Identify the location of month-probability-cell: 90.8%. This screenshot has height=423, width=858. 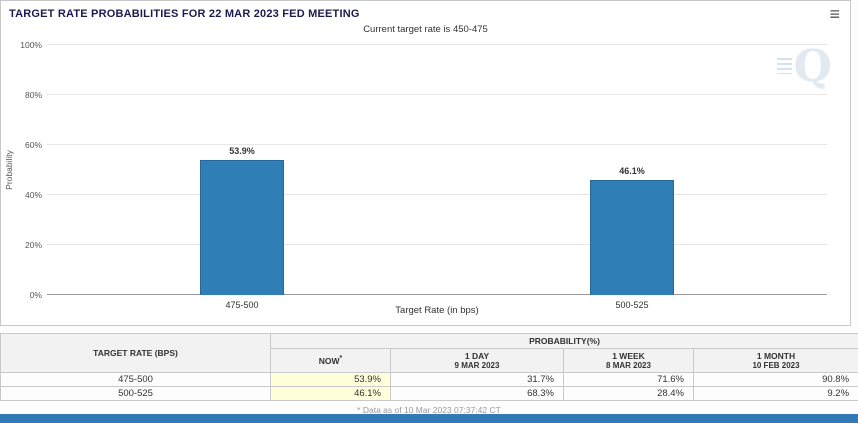
(775, 379).